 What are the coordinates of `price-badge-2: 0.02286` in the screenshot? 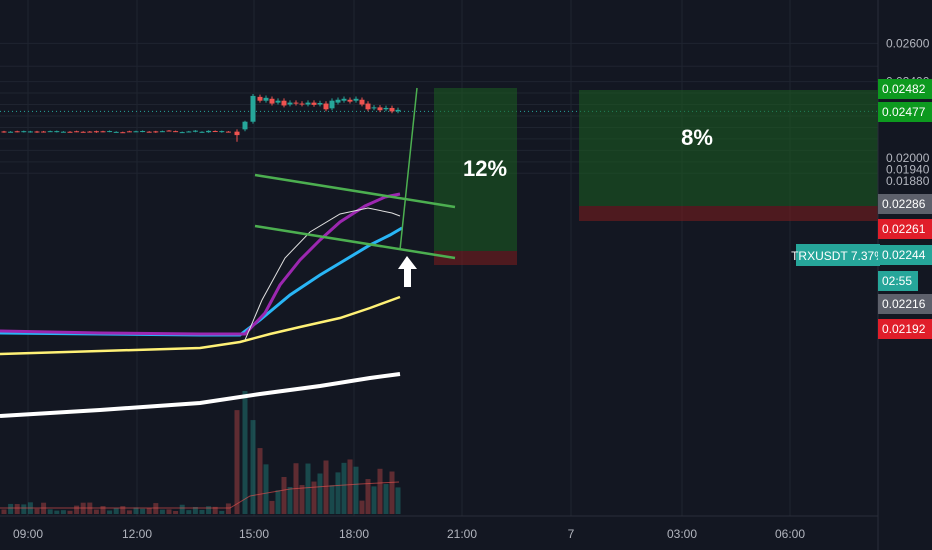 It's located at (905, 204).